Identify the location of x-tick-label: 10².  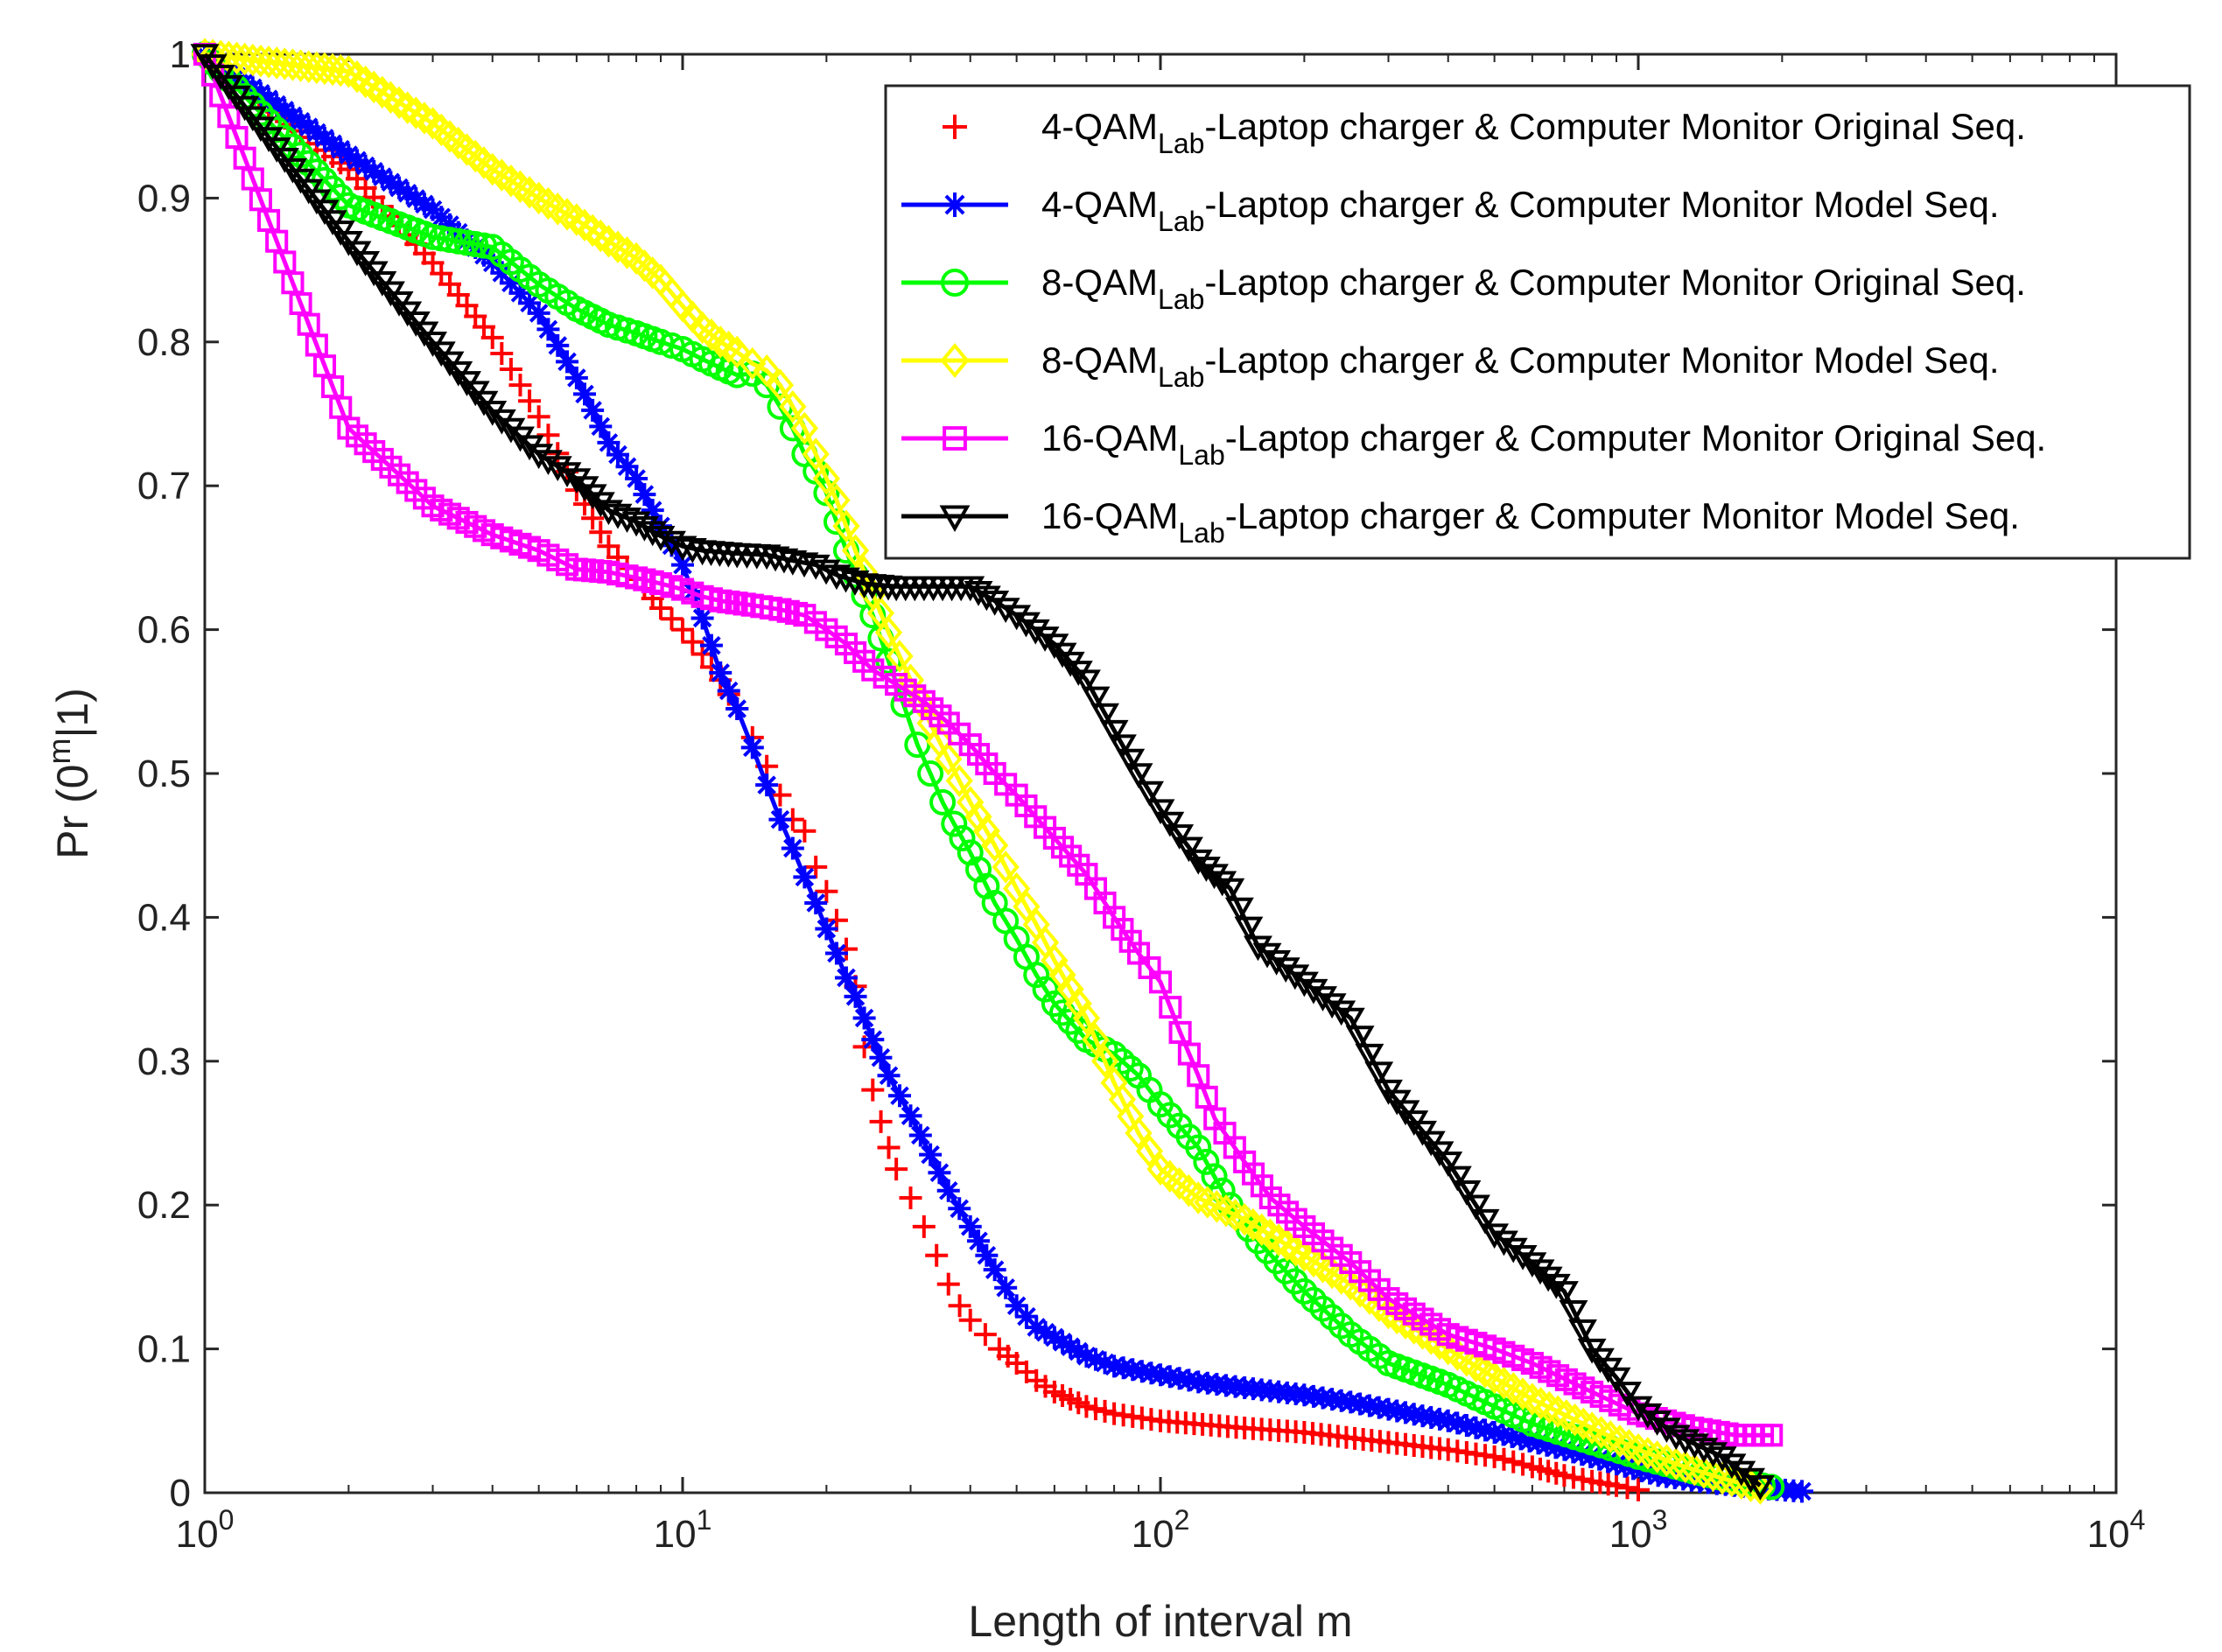
(1161, 1530).